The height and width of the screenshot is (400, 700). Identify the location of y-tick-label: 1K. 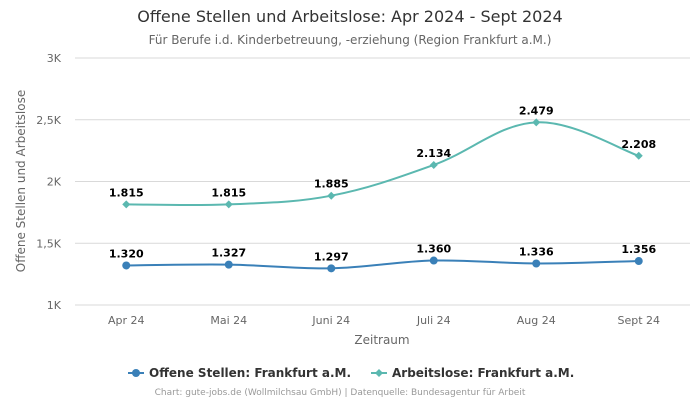
(54, 305).